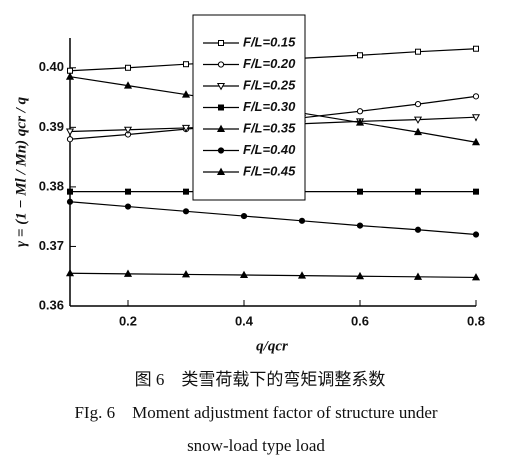 The width and height of the screenshot is (512, 469). I want to click on y-tick-label: 0.39, so click(51, 126).